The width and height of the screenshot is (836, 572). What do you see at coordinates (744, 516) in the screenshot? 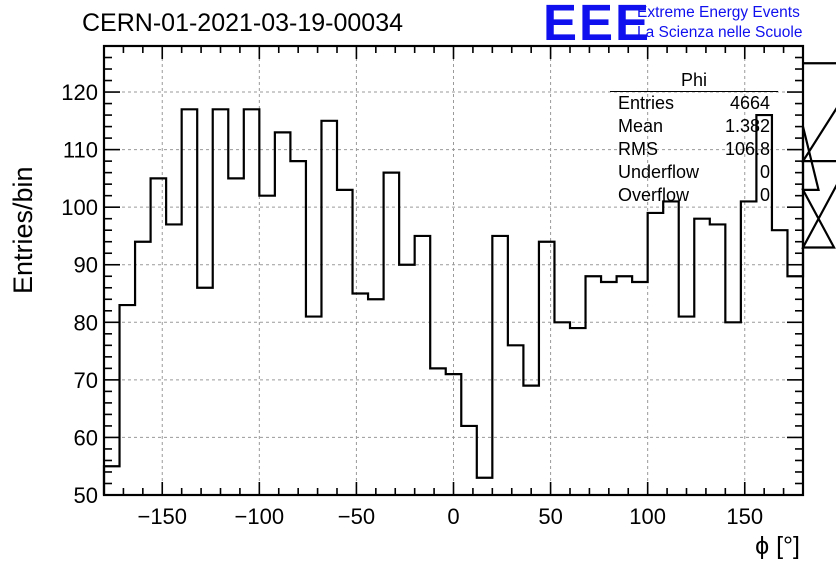
I see `x-tick-label: 150` at bounding box center [744, 516].